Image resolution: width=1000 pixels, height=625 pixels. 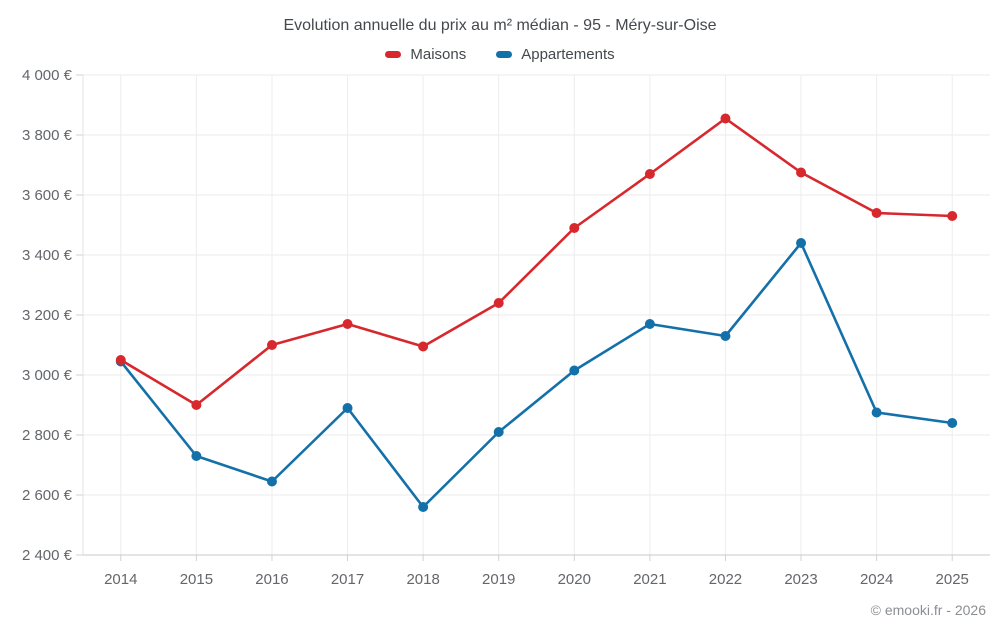 What do you see at coordinates (120, 360) in the screenshot?
I see `point-maisons-2014` at bounding box center [120, 360].